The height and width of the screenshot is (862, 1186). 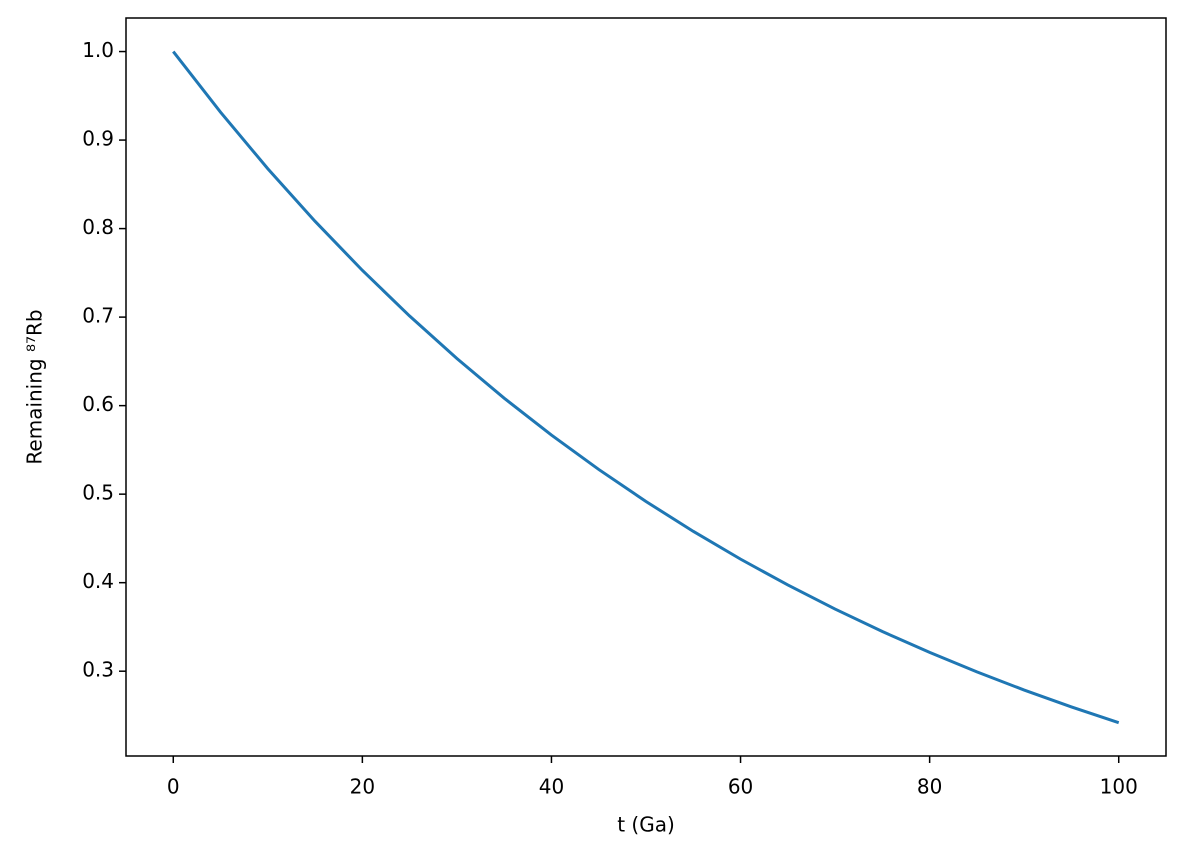 What do you see at coordinates (98, 227) in the screenshot?
I see `y-tick-label: 0.8` at bounding box center [98, 227].